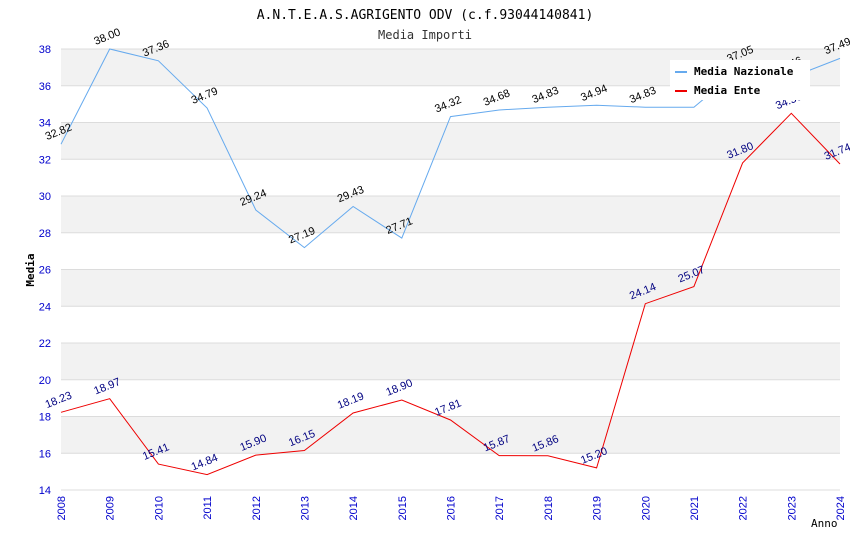 The width and height of the screenshot is (850, 550). Describe the element at coordinates (205, 95) in the screenshot. I see `data-label-media-nazionale: 34.79` at that location.